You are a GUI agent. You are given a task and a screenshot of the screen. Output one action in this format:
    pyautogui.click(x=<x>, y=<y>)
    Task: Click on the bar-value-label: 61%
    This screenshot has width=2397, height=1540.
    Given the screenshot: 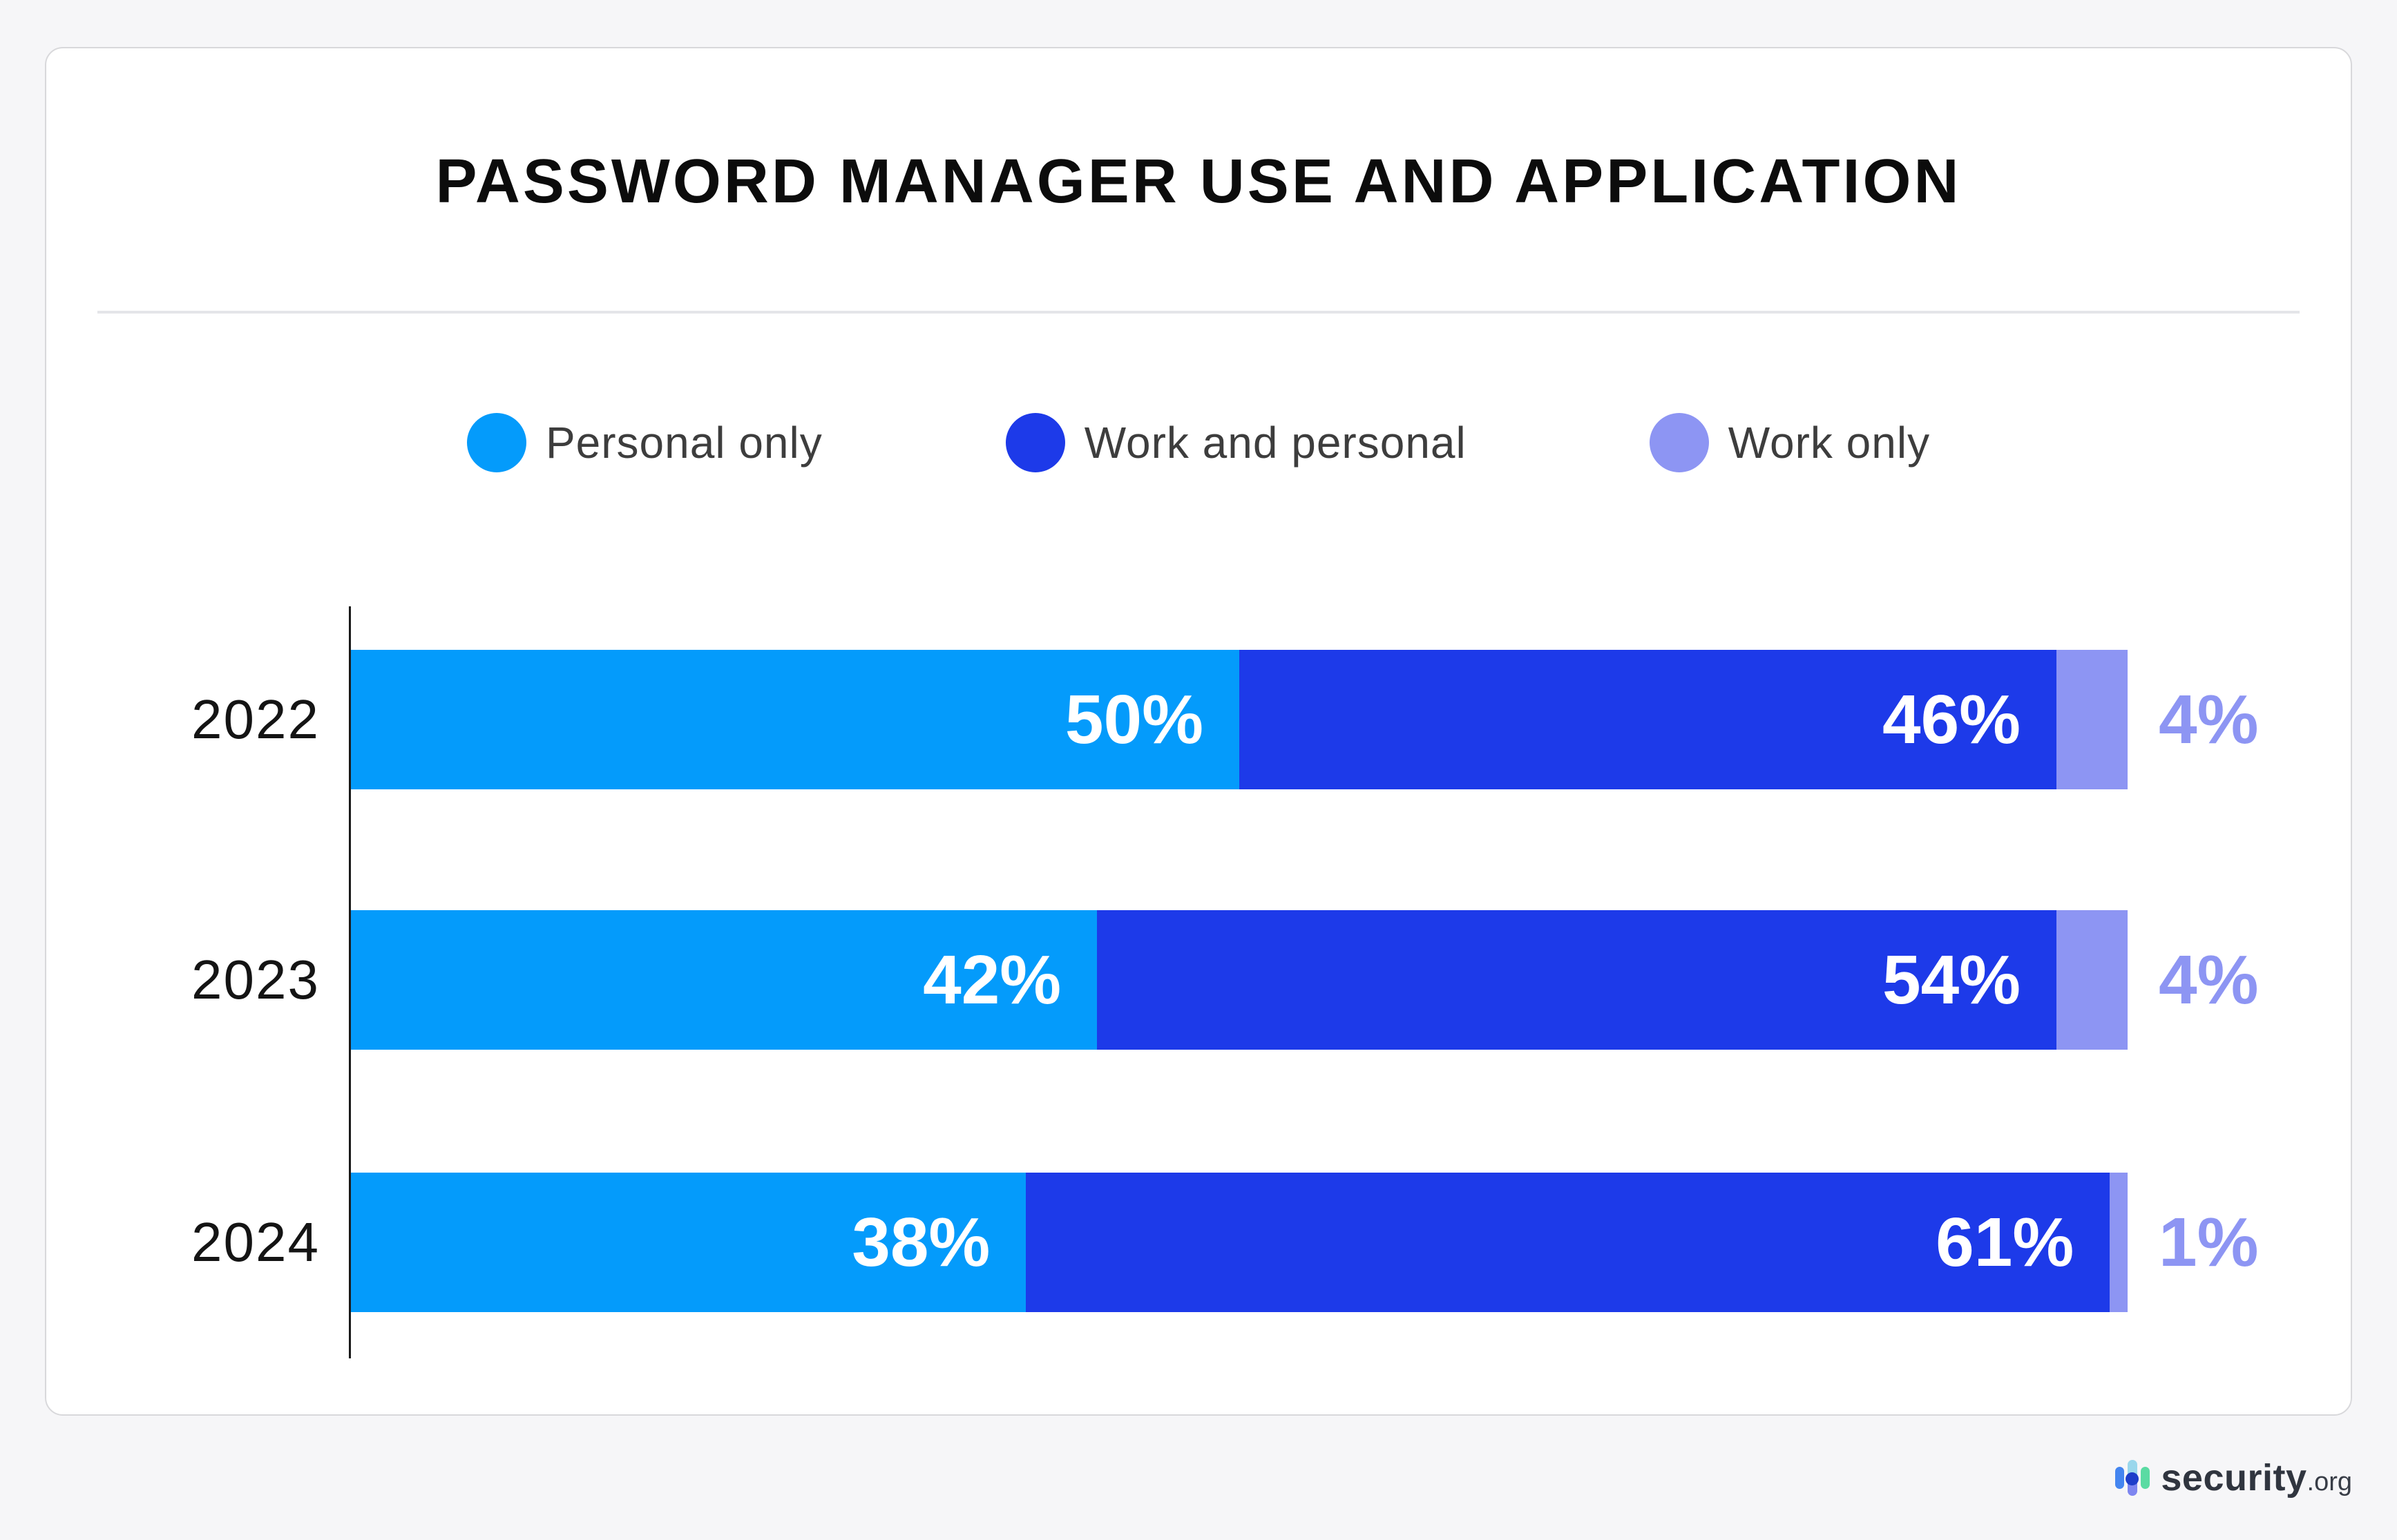 What is the action you would take?
    pyautogui.click(x=2005, y=1242)
    